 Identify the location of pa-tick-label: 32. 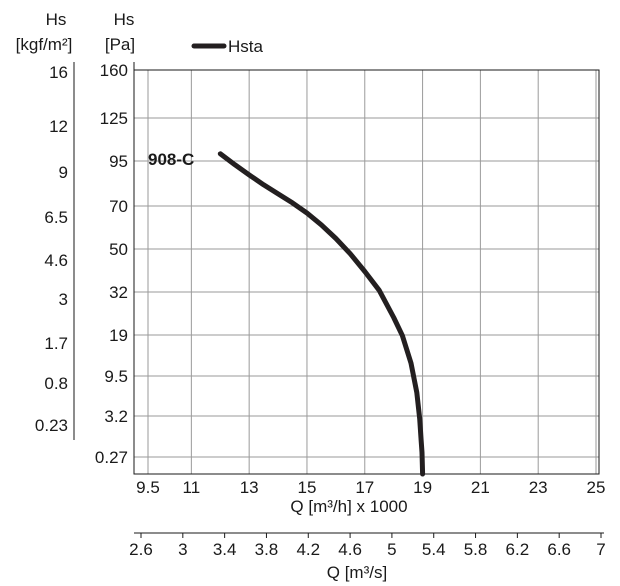
(118, 292).